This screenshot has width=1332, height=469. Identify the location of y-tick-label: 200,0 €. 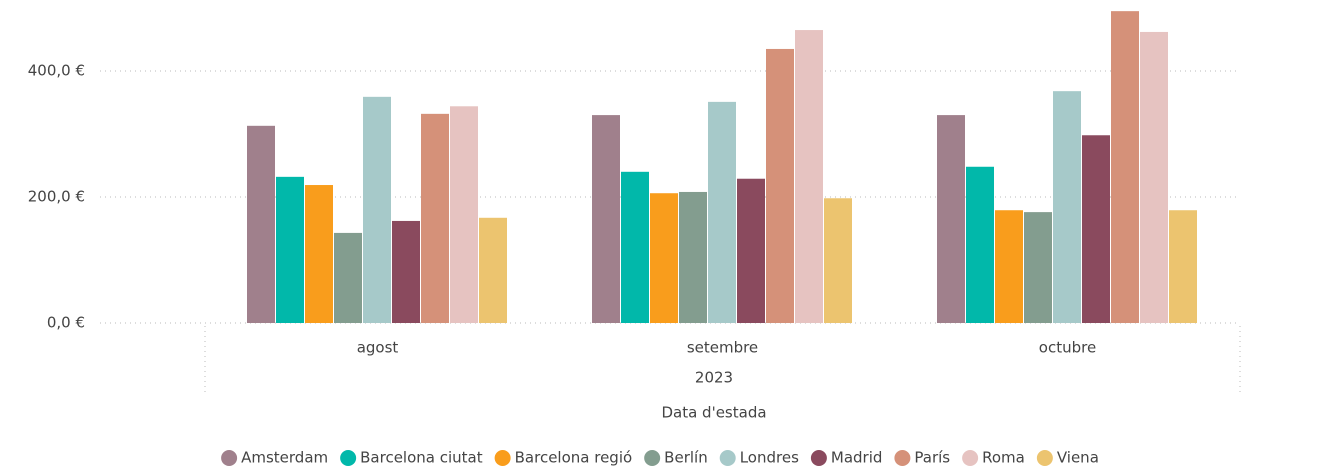
(56, 197).